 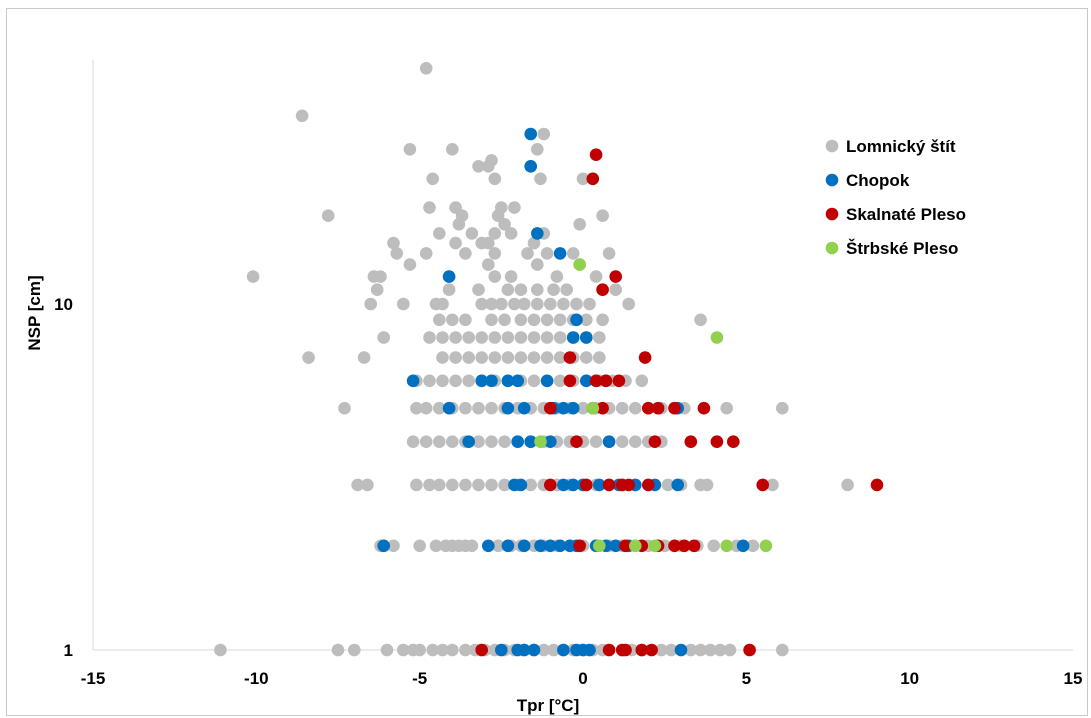 I want to click on series-group, so click(x=653, y=405).